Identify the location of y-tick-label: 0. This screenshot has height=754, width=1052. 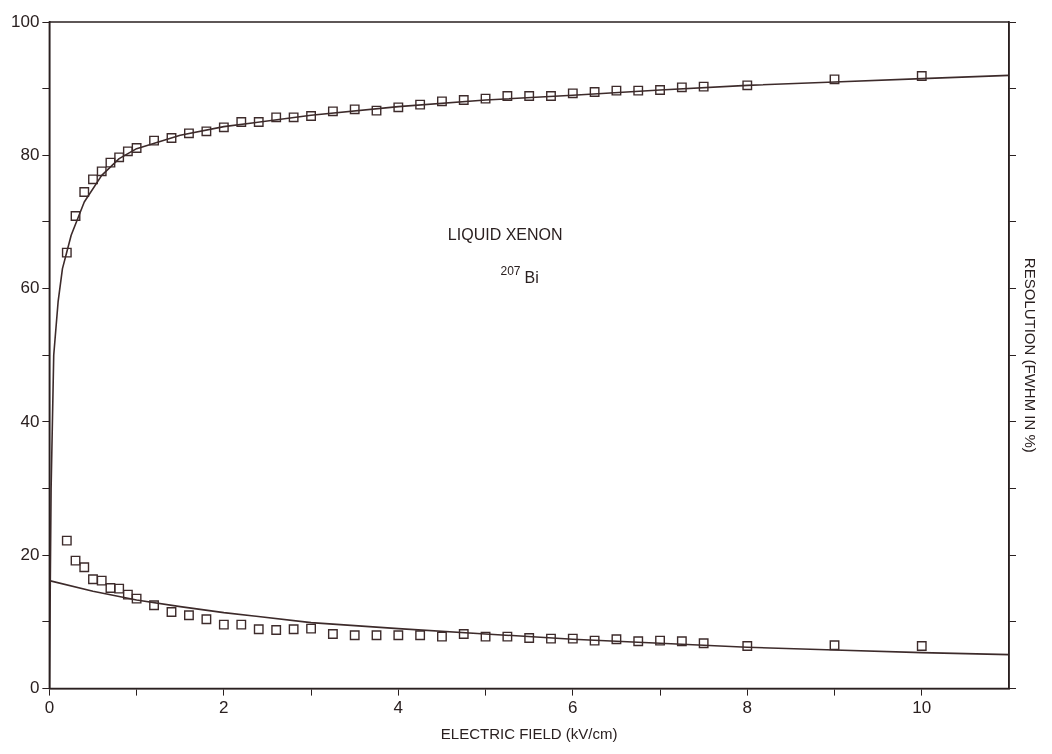
(34, 688).